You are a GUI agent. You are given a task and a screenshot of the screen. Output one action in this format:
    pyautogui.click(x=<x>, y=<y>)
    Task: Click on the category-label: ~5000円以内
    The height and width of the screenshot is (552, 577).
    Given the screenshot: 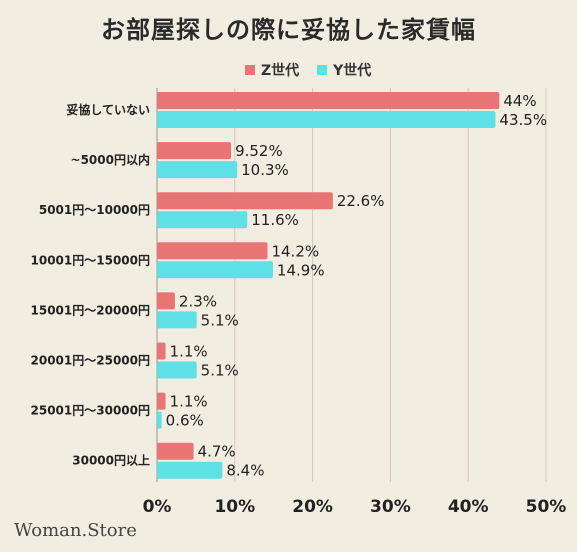 What is the action you would take?
    pyautogui.click(x=110, y=159)
    